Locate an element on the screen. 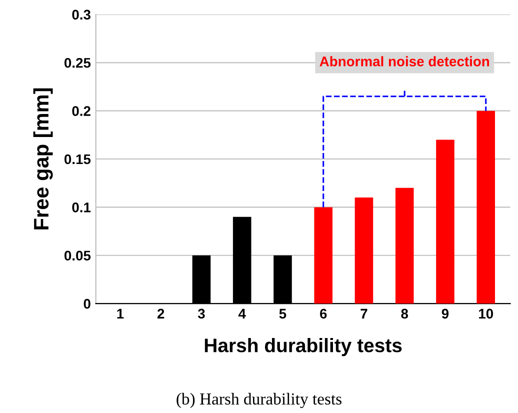  y-tick-label: 0.25 is located at coordinates (77, 63).